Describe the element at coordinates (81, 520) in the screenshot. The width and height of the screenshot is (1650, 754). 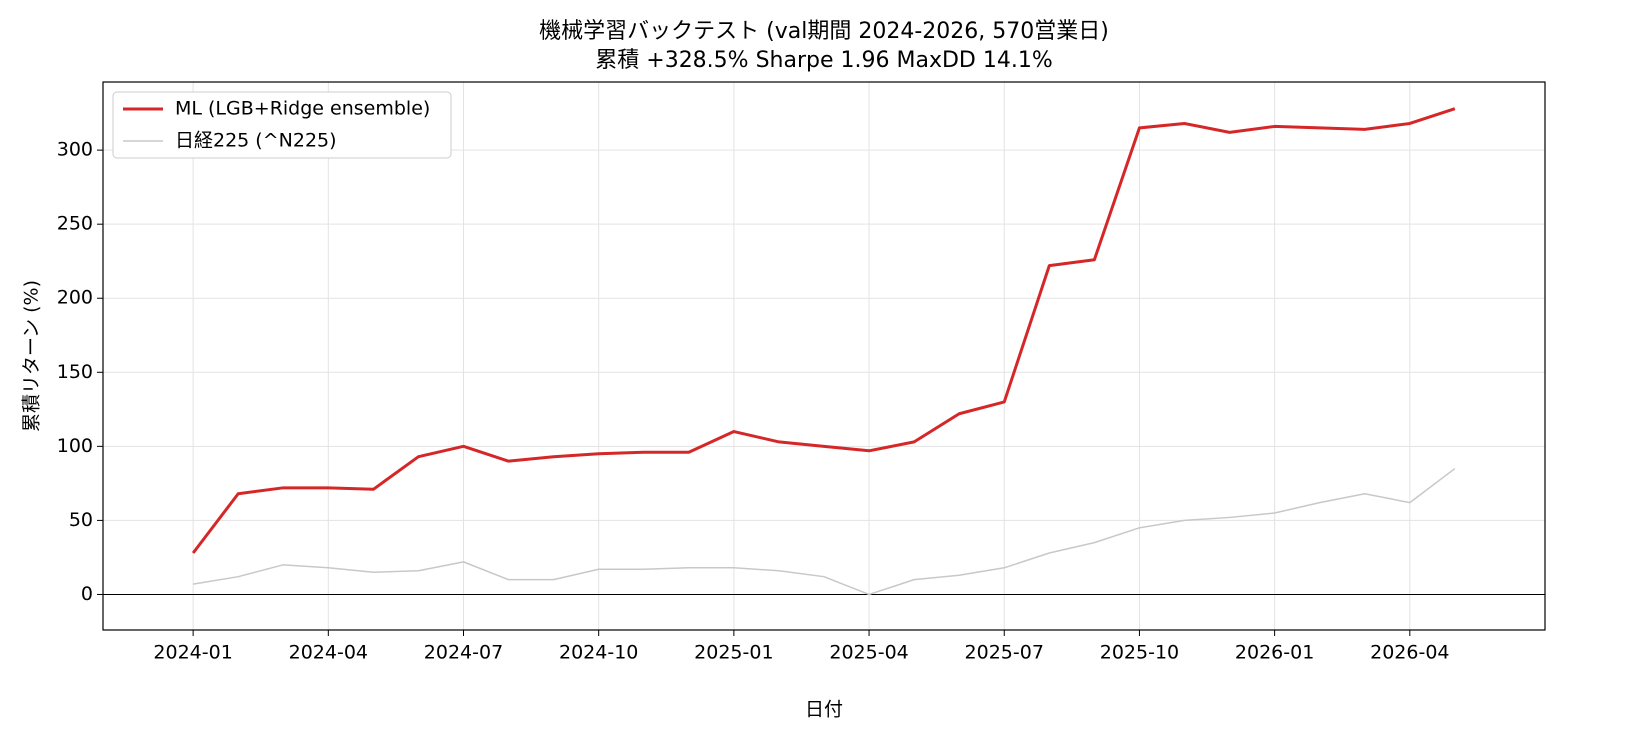
I see `y-tick-label: 50` at that location.